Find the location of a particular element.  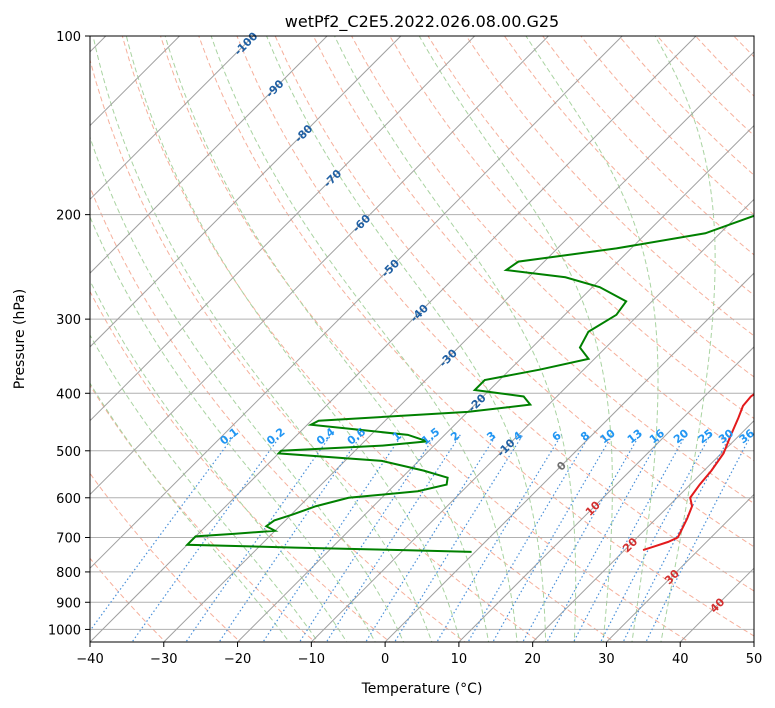

y-tick-label: 100 is located at coordinates (68, 37).